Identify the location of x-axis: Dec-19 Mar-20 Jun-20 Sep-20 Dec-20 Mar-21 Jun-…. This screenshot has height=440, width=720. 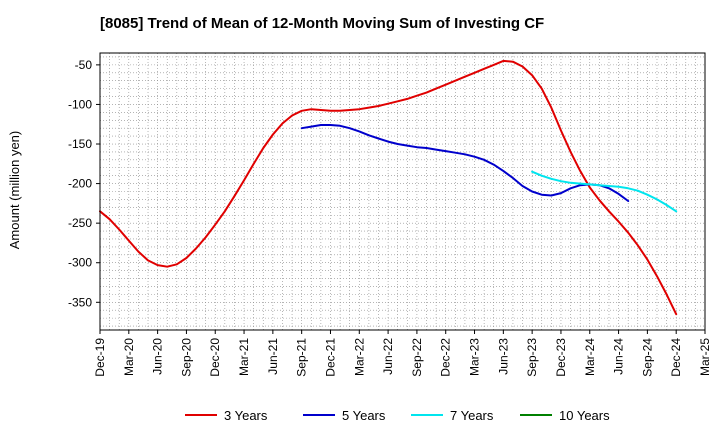
(402, 353).